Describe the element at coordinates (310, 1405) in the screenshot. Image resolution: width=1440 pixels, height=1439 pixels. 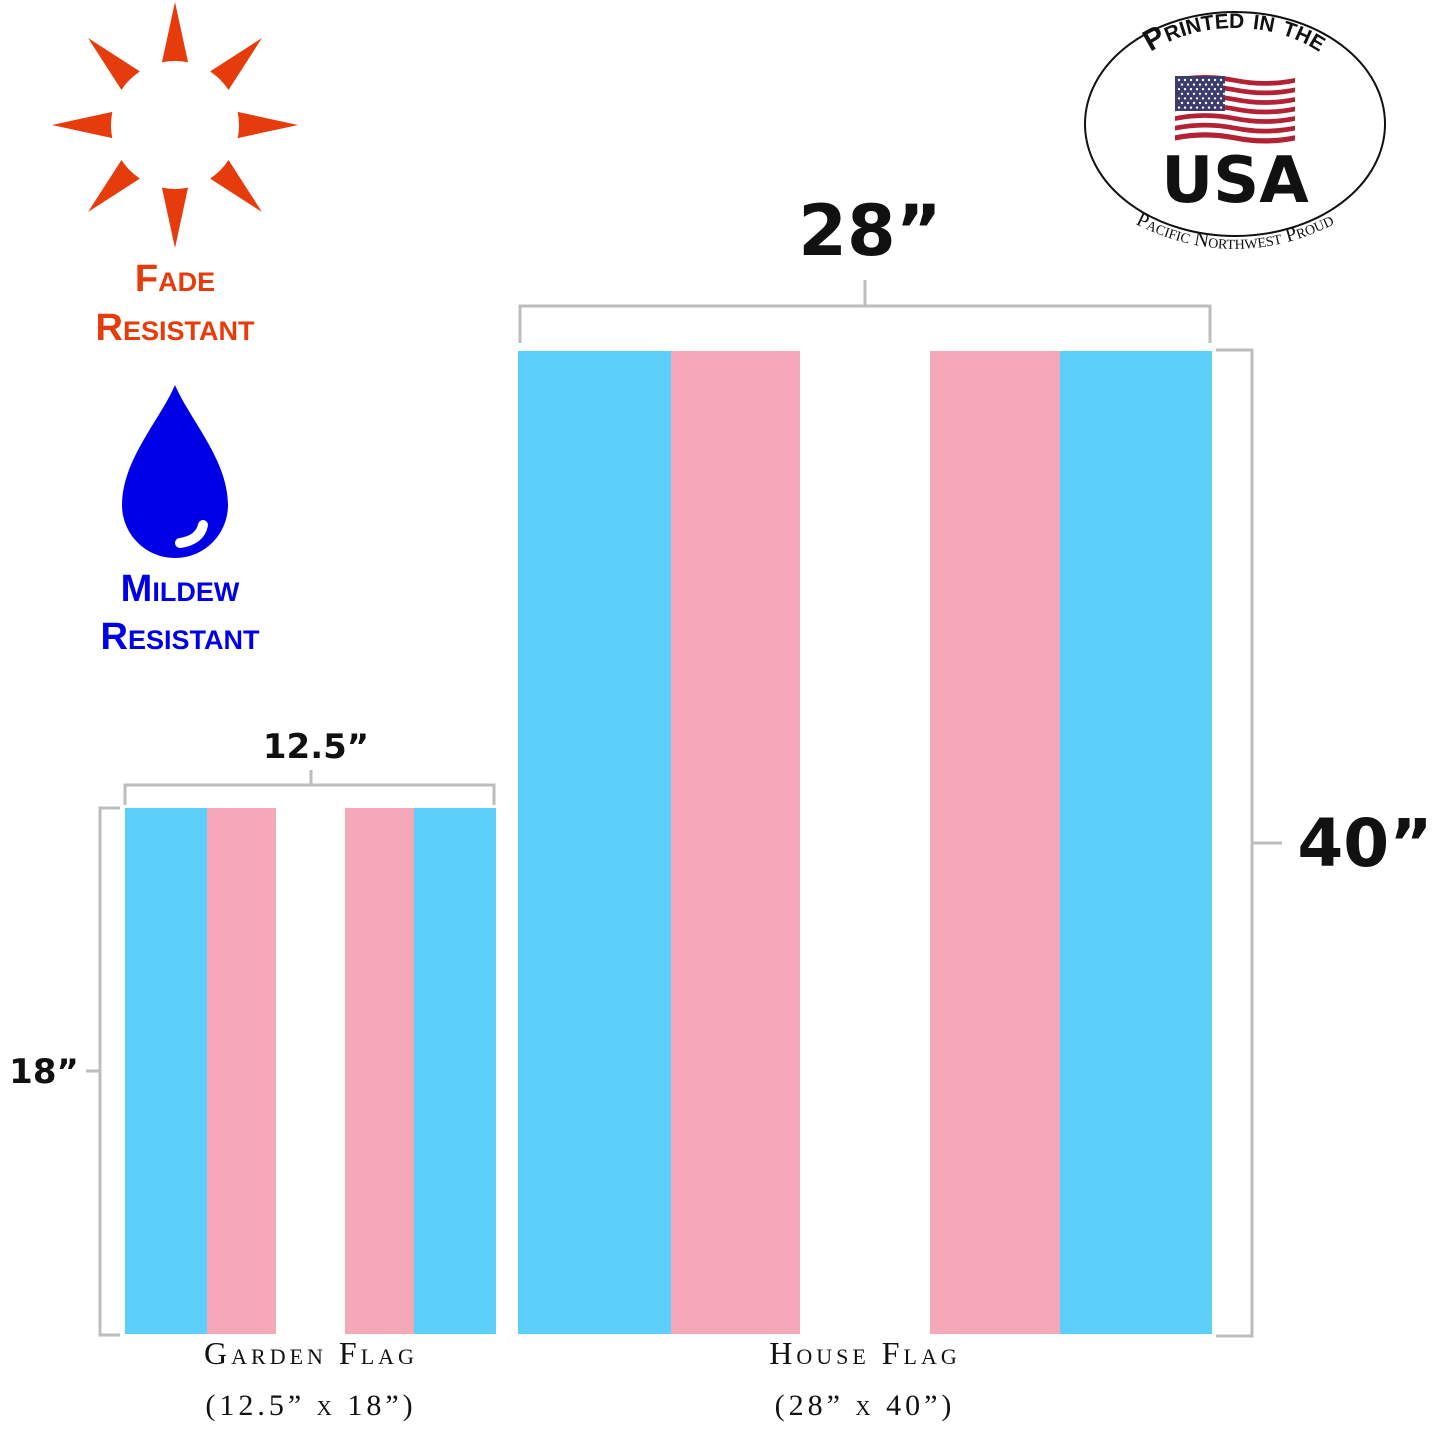
I see `garden-flag-size: (12.5” x 18”)` at that location.